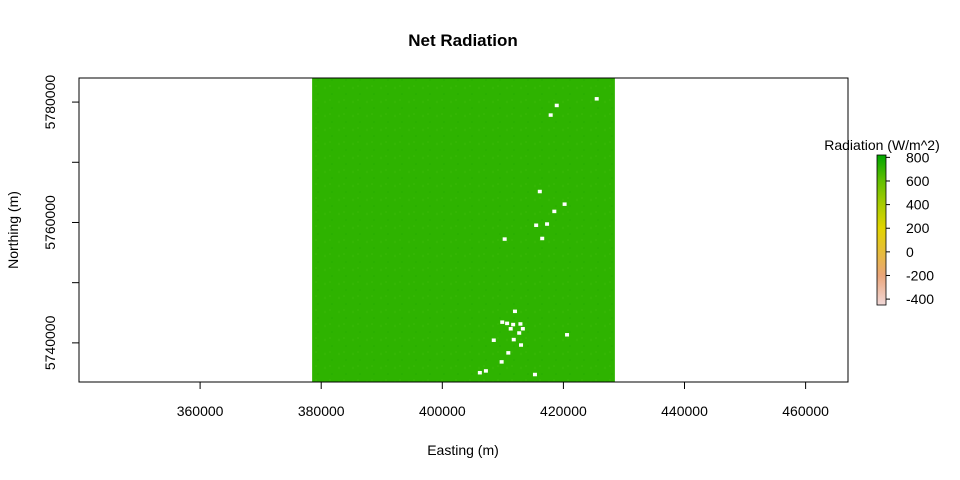 The height and width of the screenshot is (480, 960). I want to click on x-tick-label: 420000, so click(563, 411).